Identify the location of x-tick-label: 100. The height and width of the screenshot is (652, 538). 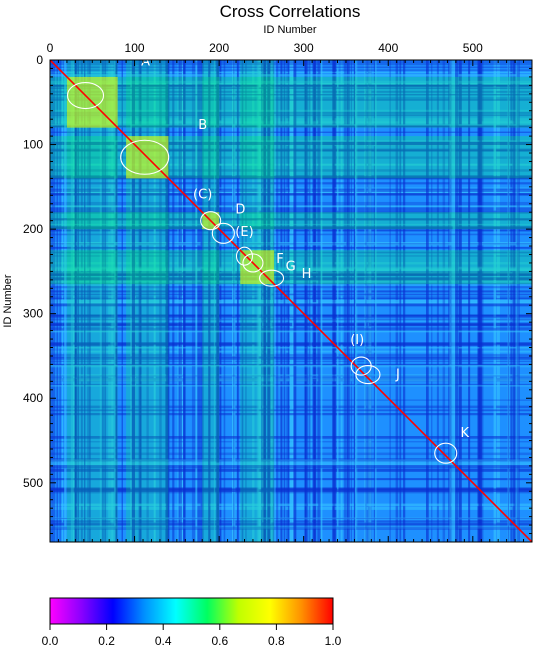
(135, 48).